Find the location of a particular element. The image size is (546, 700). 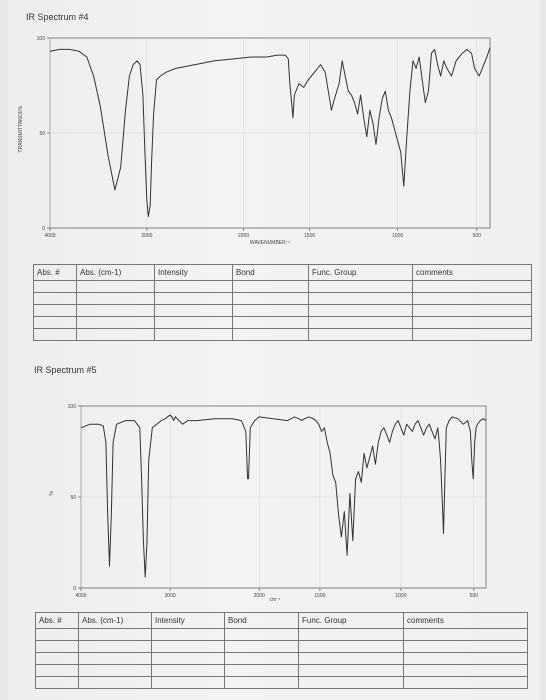

table5-header-func-group: Func. Group is located at coordinates (351, 620).